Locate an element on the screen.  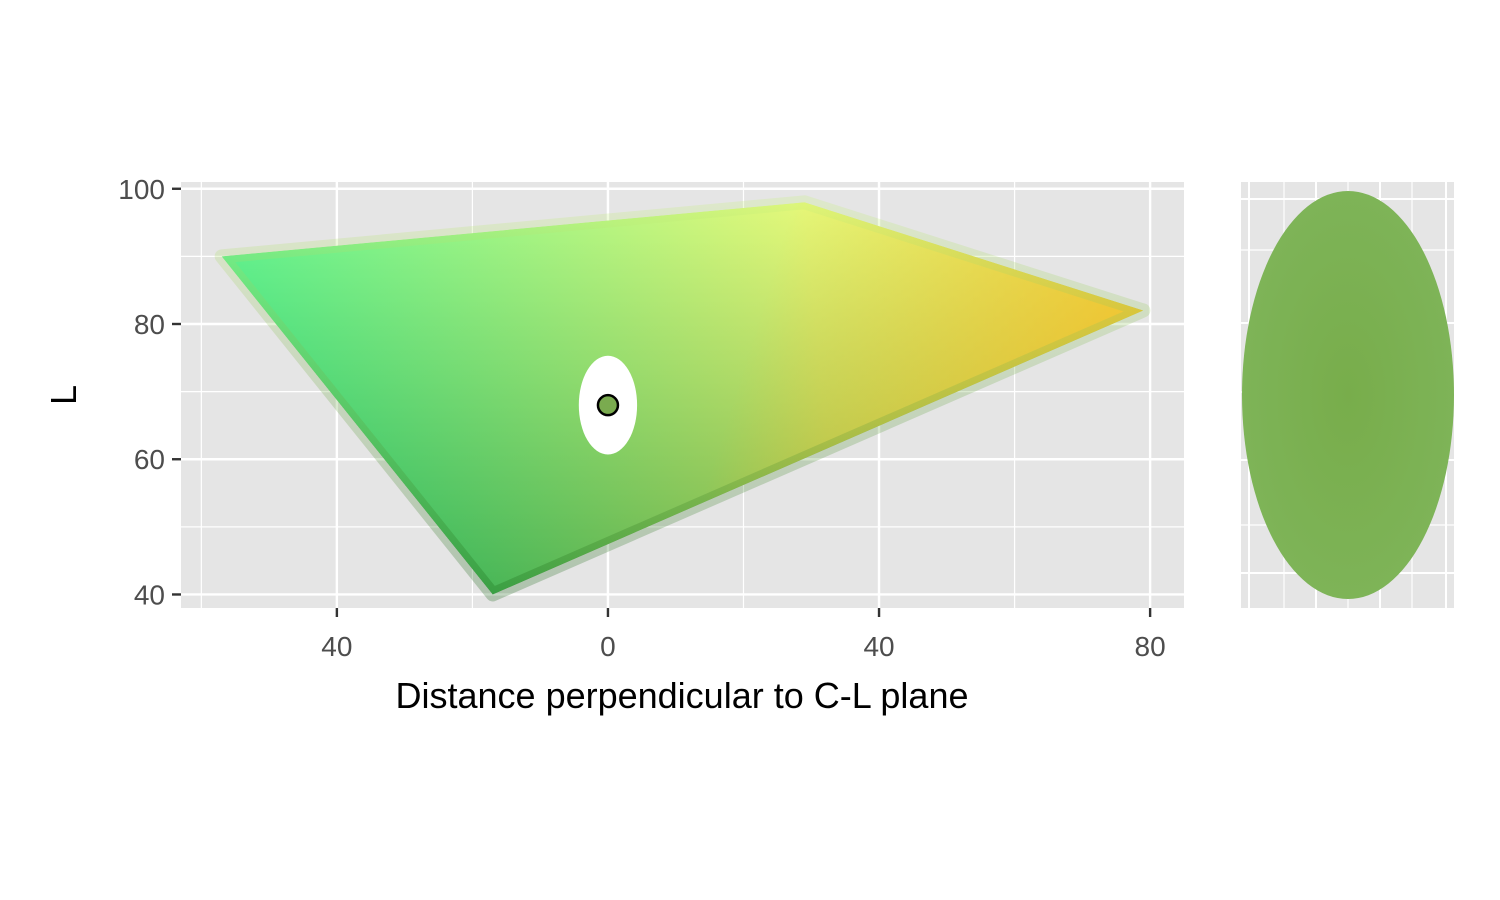
y-axis-title: L is located at coordinates (63, 395).